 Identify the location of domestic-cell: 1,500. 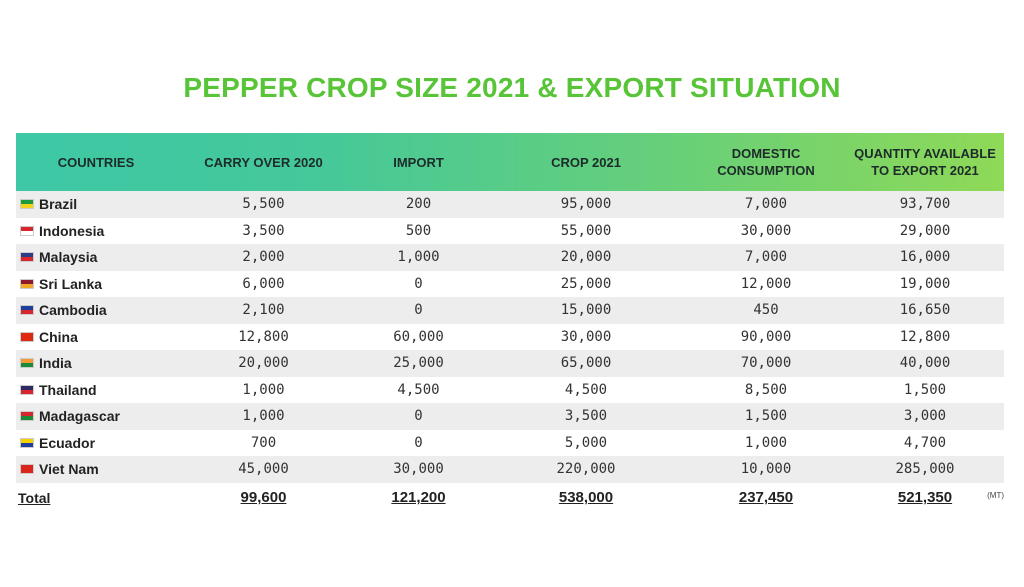
(766, 416).